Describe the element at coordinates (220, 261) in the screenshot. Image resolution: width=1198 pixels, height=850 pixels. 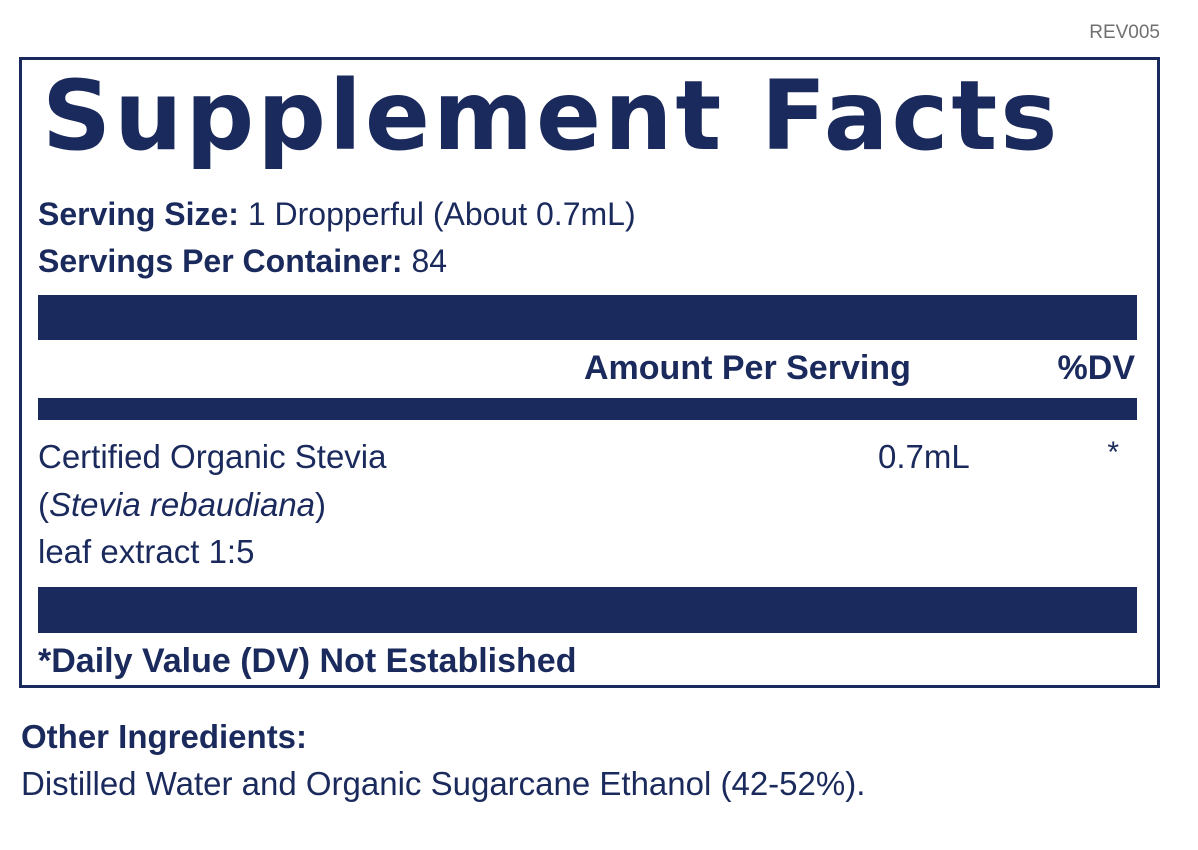
I see `servings-per-container-label: Servings Per Container:` at that location.